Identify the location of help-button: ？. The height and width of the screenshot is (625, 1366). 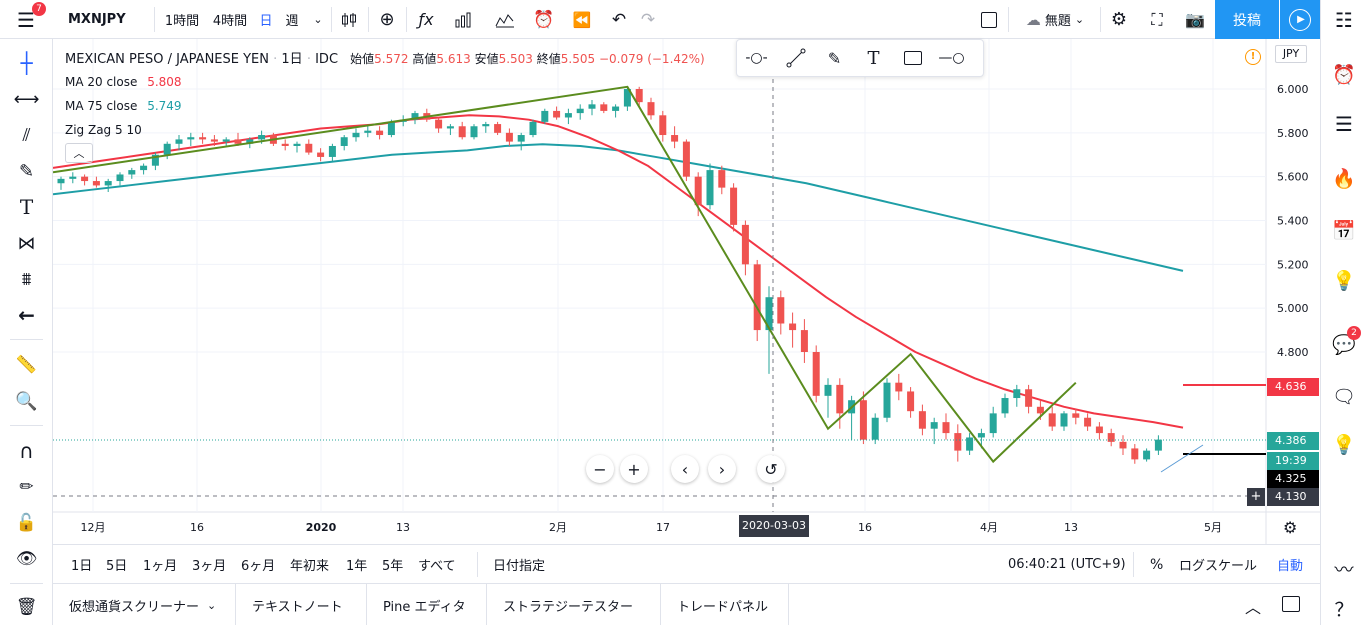
(1343, 606).